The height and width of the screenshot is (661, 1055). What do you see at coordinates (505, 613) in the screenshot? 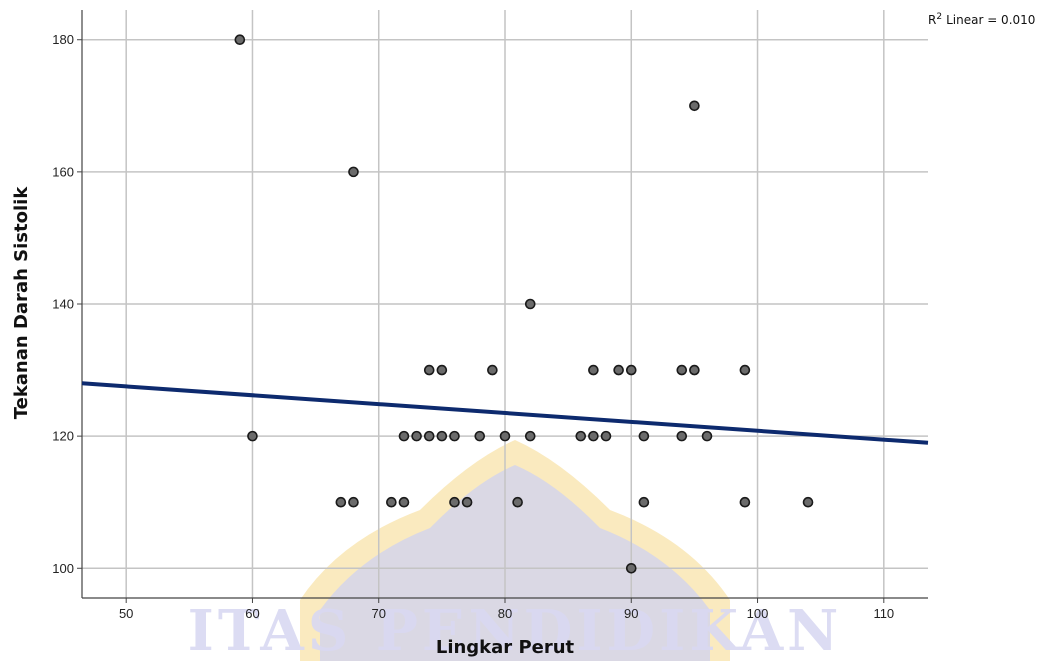
I see `x-tick-label-80: 80` at bounding box center [505, 613].